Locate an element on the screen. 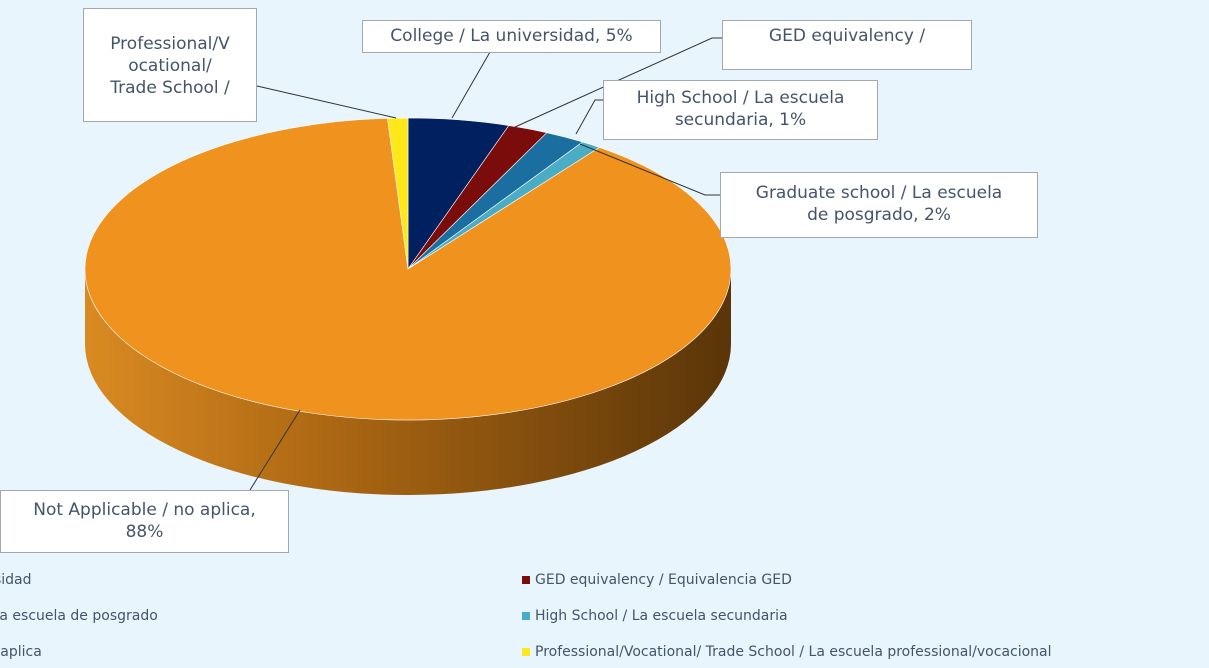 Image resolution: width=1209 pixels, height=668 pixels. data-label: Professional/V ocational/ Trade School / is located at coordinates (170, 65).